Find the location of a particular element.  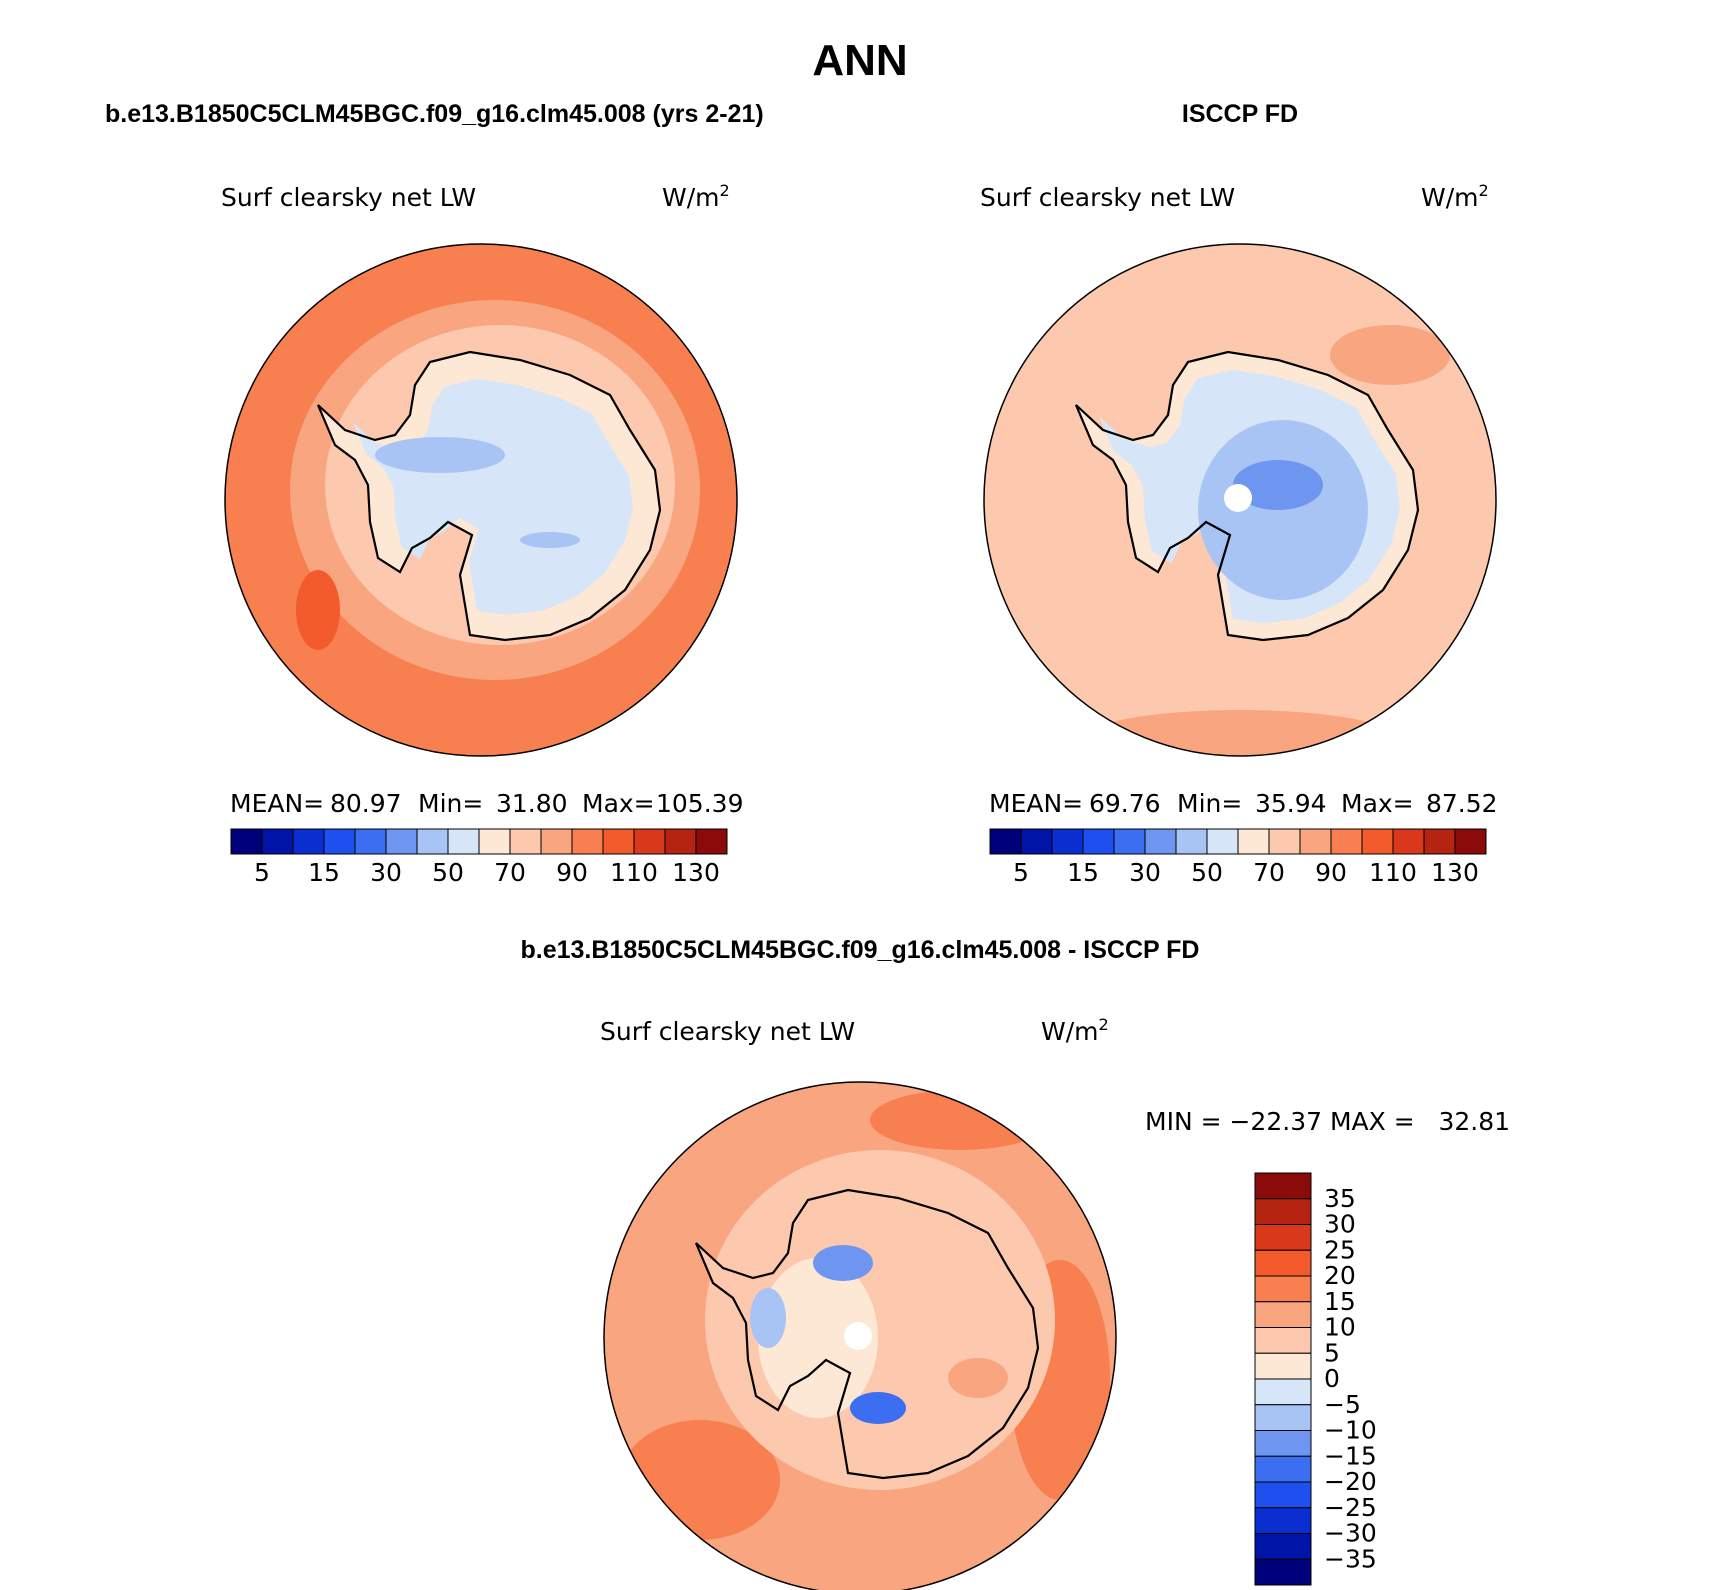

polar-map is located at coordinates (1240, 500).